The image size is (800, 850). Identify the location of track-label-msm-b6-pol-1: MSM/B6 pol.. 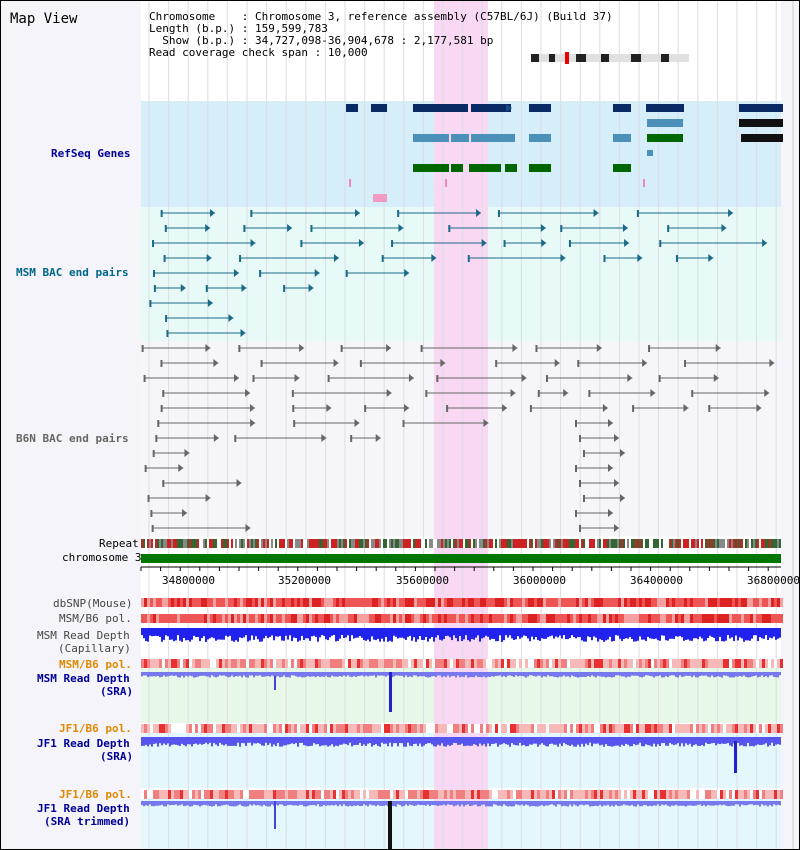
(95, 618).